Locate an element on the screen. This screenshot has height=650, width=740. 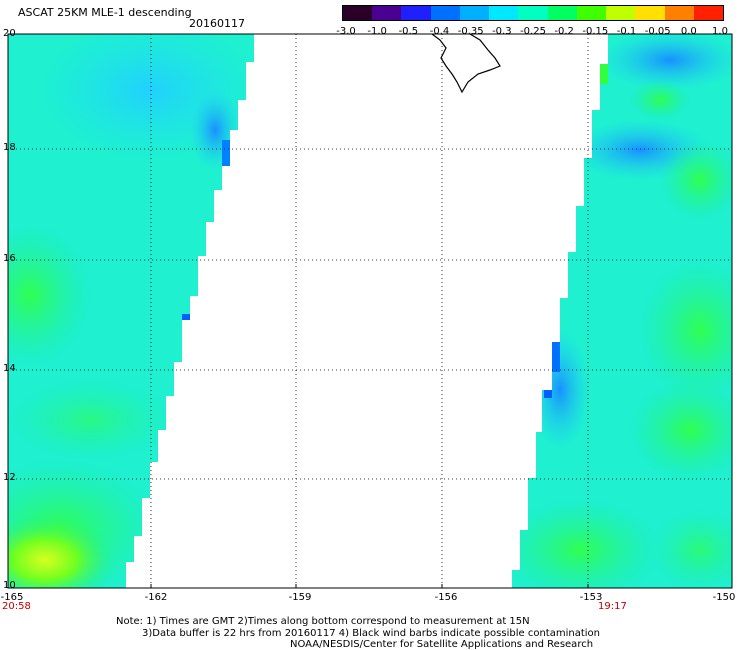
map-title: ASCAT 25KM MLE-1 descending is located at coordinates (105, 12).